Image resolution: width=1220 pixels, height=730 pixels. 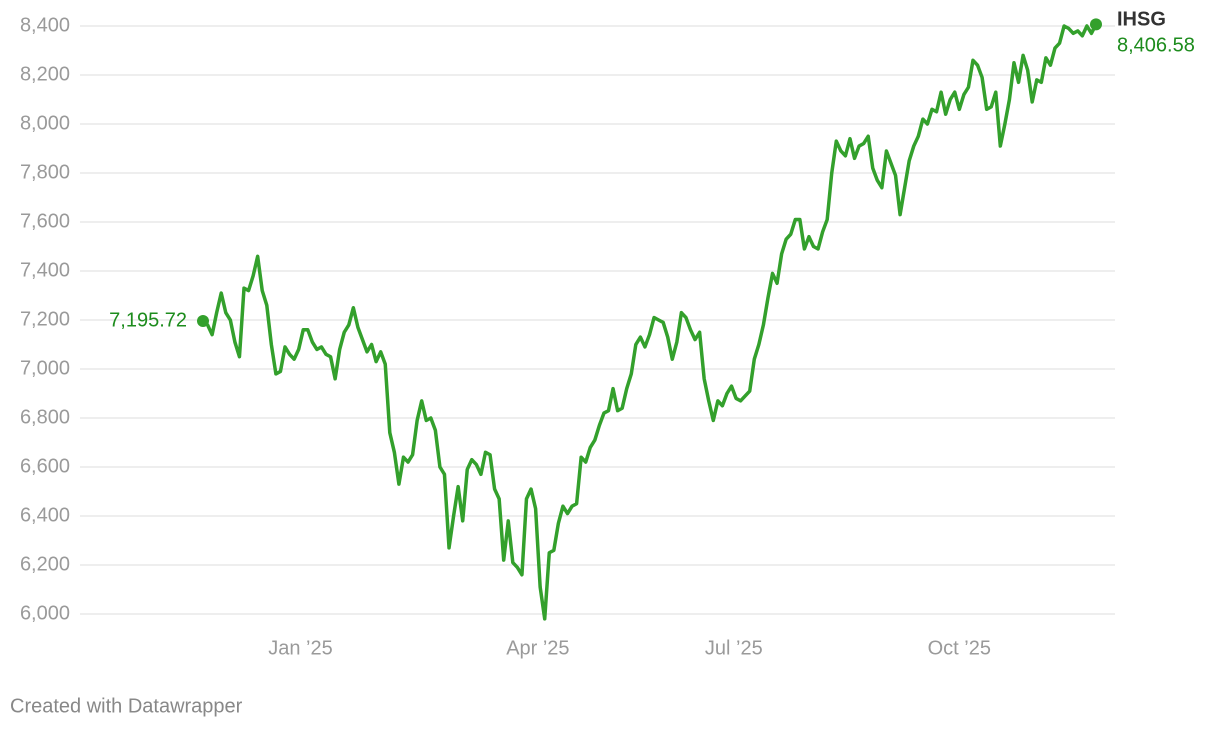 What do you see at coordinates (959, 648) in the screenshot?
I see `x-tick-label: Oct ’25` at bounding box center [959, 648].